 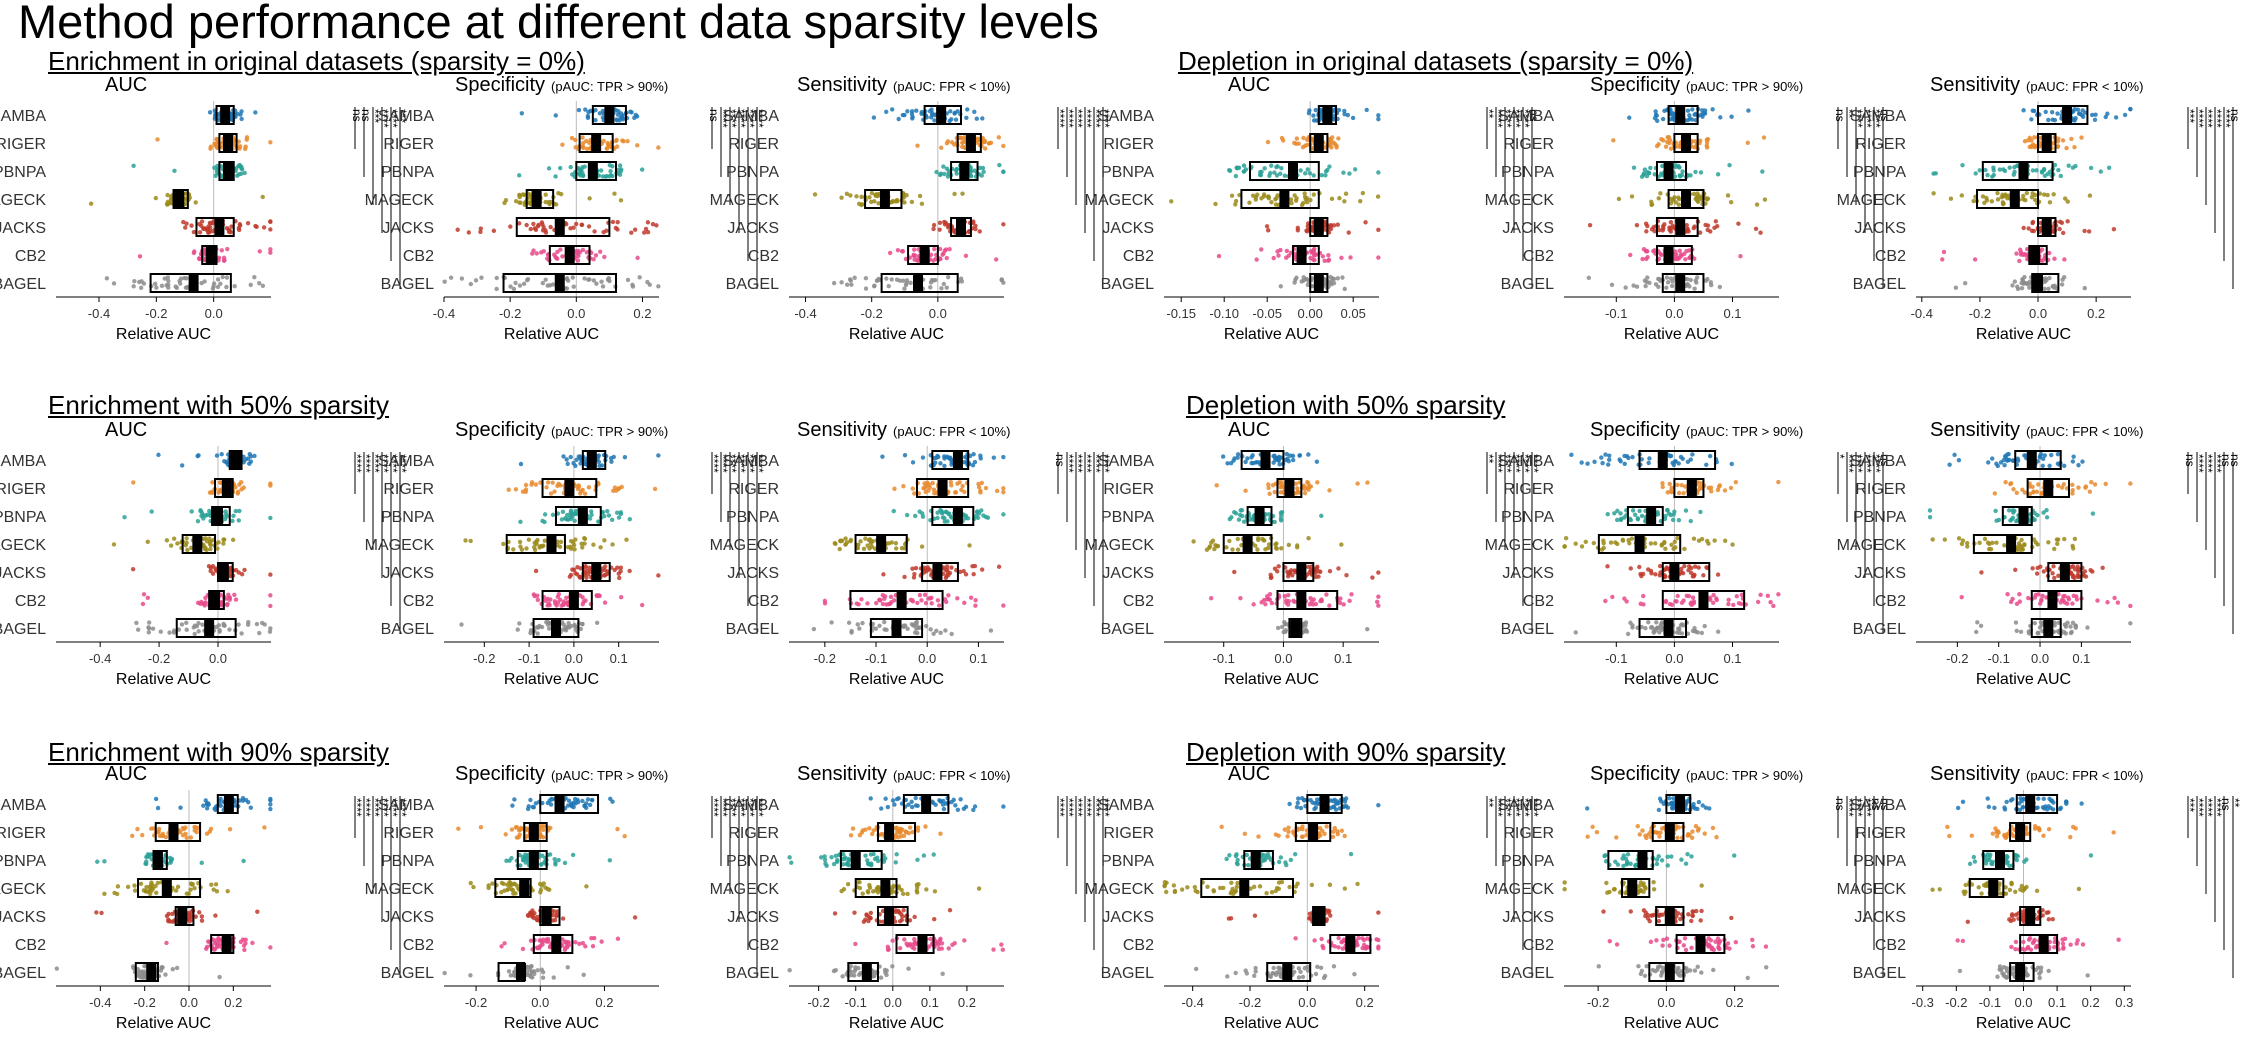 I want to click on x-tick-label: -0.15, so click(x=1181, y=313).